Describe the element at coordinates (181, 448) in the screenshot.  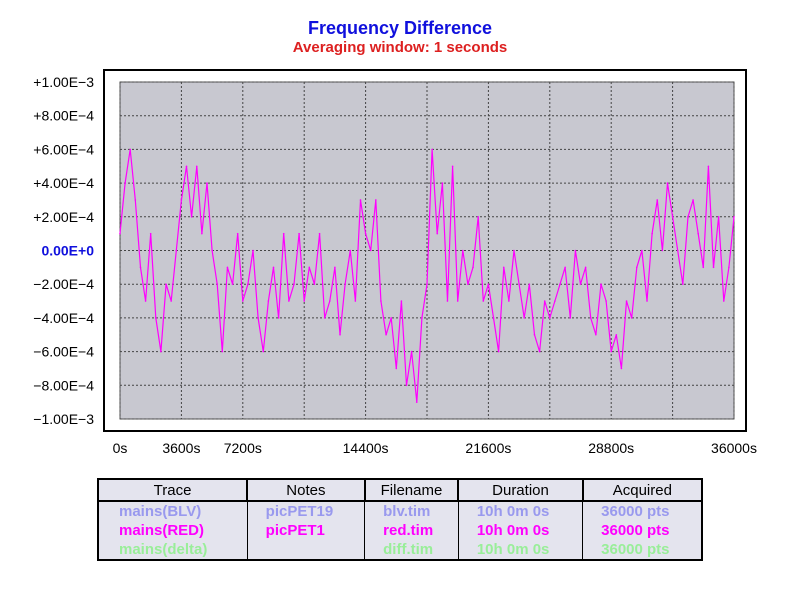
I see `x-tick-label: 3600s` at that location.